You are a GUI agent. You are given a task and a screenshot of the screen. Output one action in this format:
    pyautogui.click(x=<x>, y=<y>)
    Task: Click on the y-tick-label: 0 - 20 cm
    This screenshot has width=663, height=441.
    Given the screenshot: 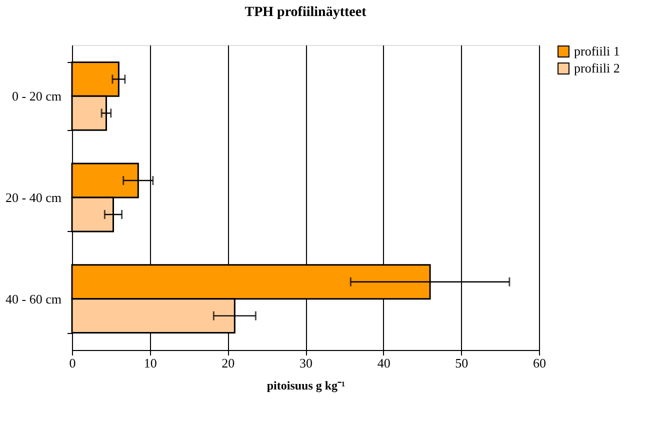 What is the action you would take?
    pyautogui.click(x=37, y=96)
    